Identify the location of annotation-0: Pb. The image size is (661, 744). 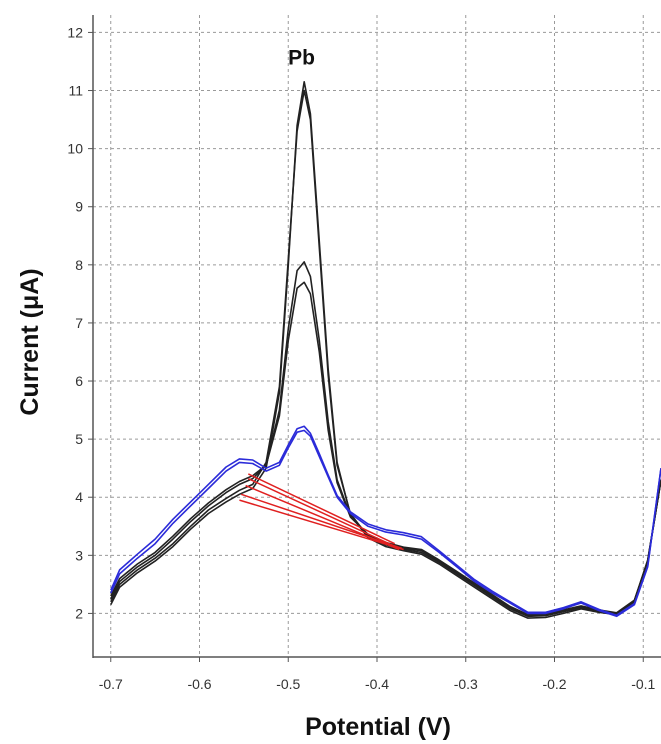
(301, 57).